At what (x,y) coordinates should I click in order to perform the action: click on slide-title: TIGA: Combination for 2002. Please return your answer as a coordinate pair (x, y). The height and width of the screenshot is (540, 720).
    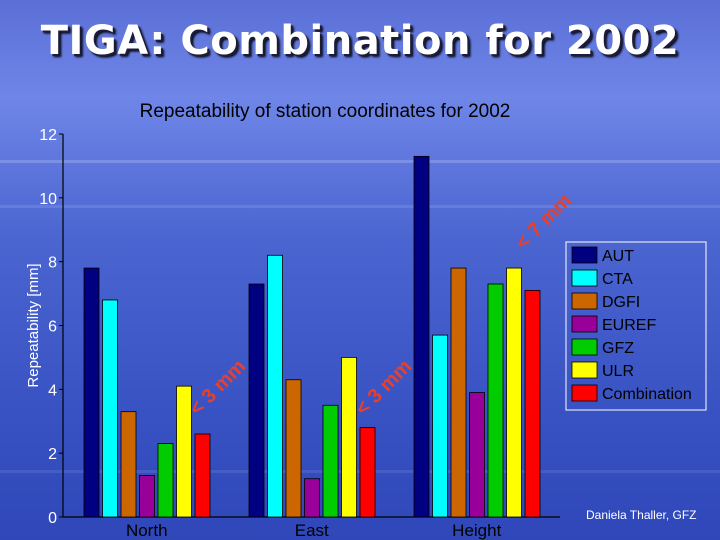
    Looking at the image, I should click on (360, 41).